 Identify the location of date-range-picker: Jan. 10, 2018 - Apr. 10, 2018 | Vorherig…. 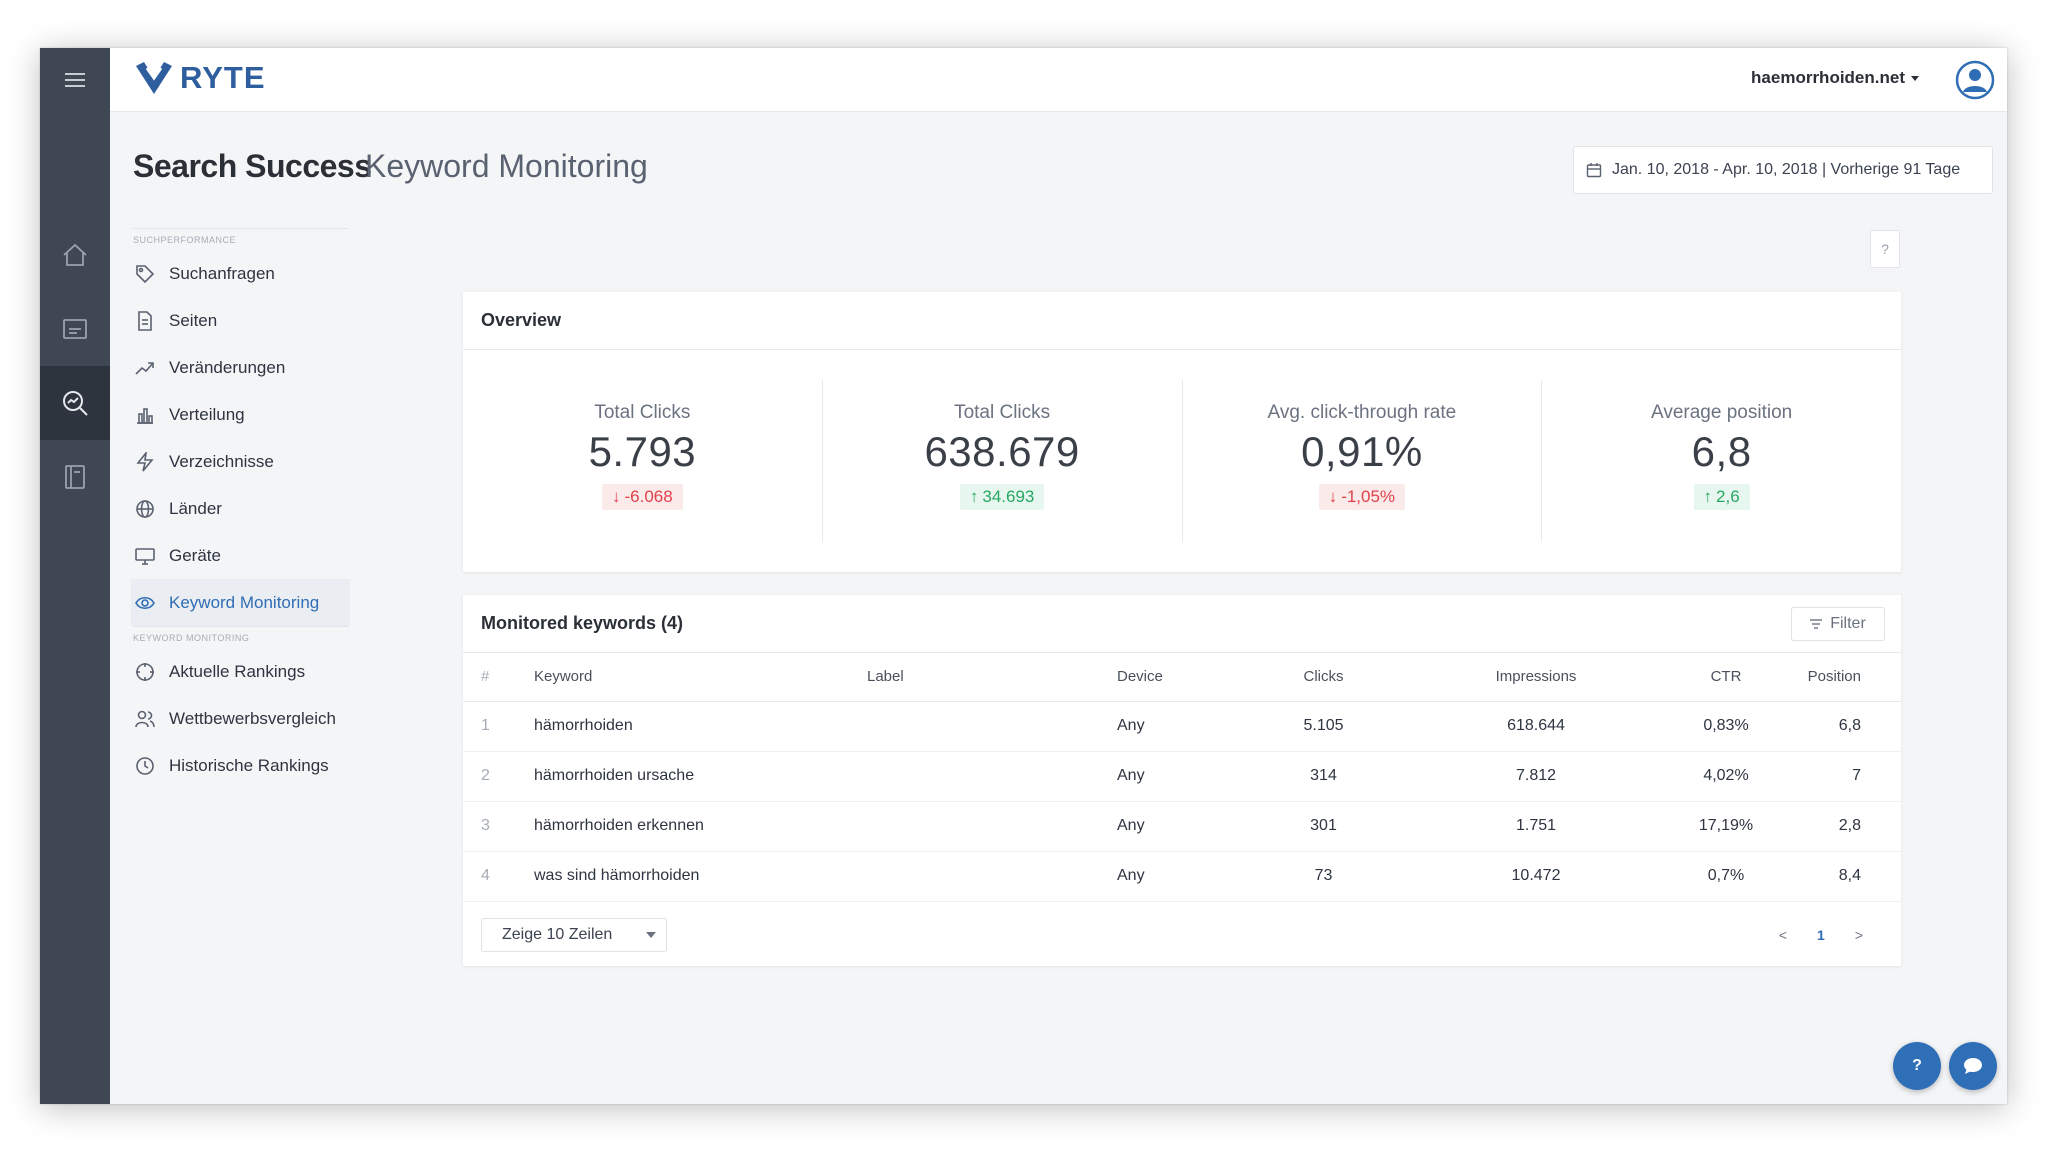
(1783, 170).